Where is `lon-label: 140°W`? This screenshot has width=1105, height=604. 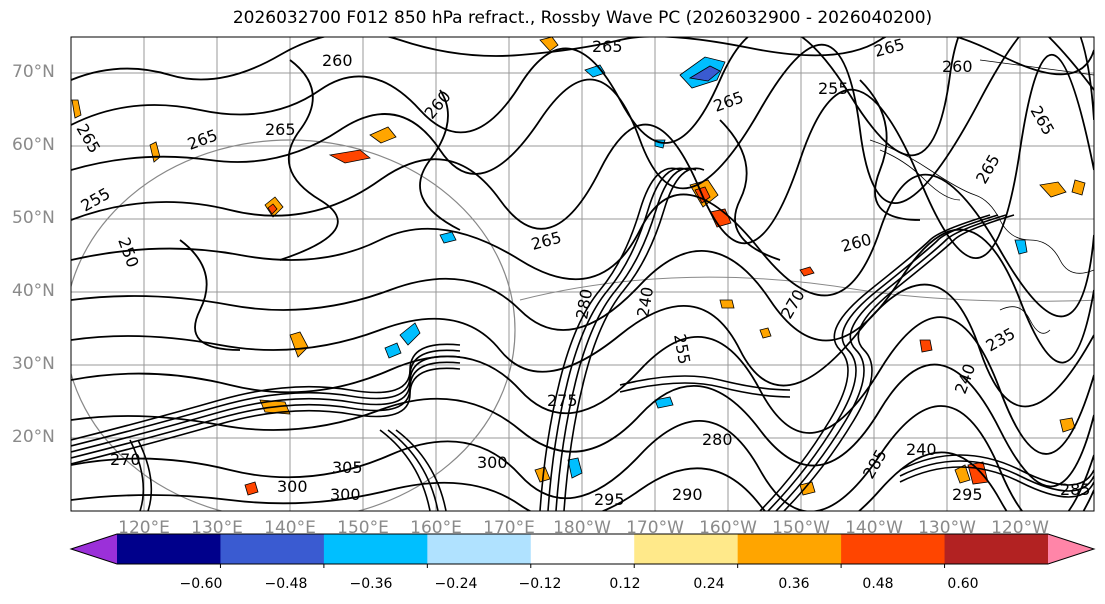 lon-label: 140°W is located at coordinates (874, 528).